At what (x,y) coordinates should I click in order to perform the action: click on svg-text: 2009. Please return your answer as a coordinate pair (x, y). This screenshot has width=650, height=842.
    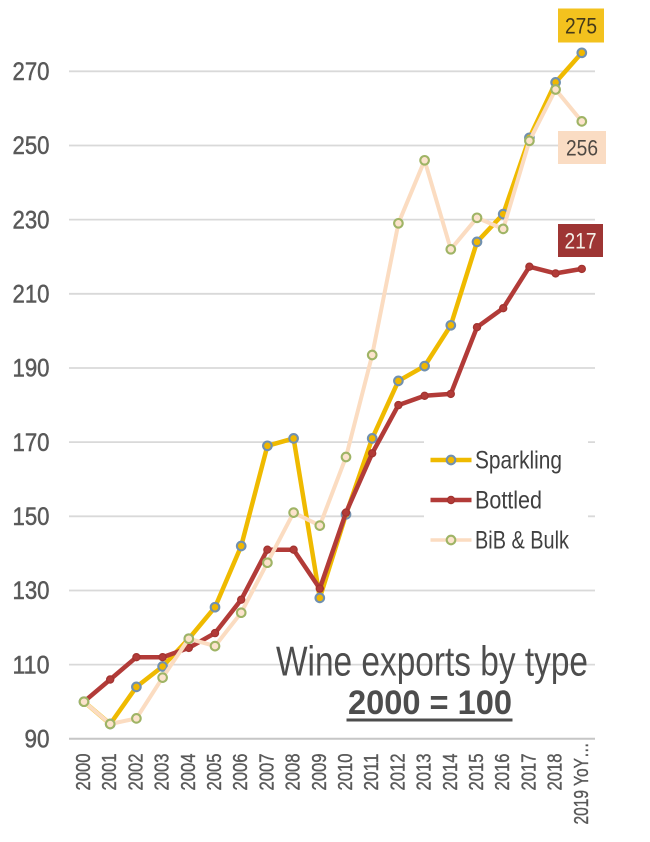
    Looking at the image, I should click on (320, 772).